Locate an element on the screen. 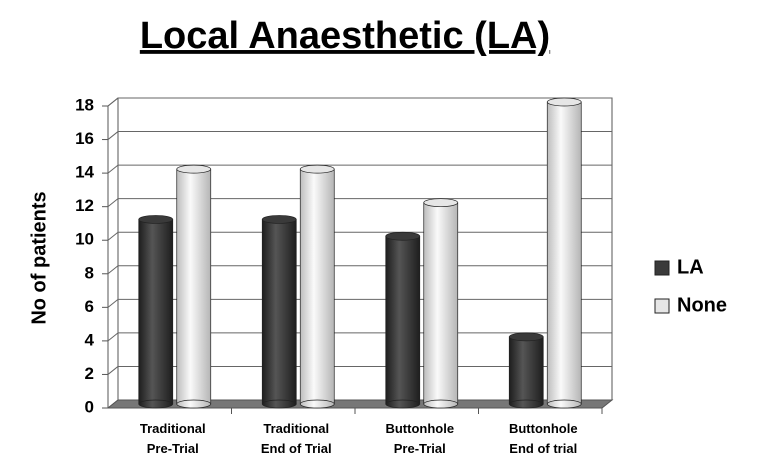 This screenshot has height=462, width=767. y-tick-label: 18 is located at coordinates (84, 104).